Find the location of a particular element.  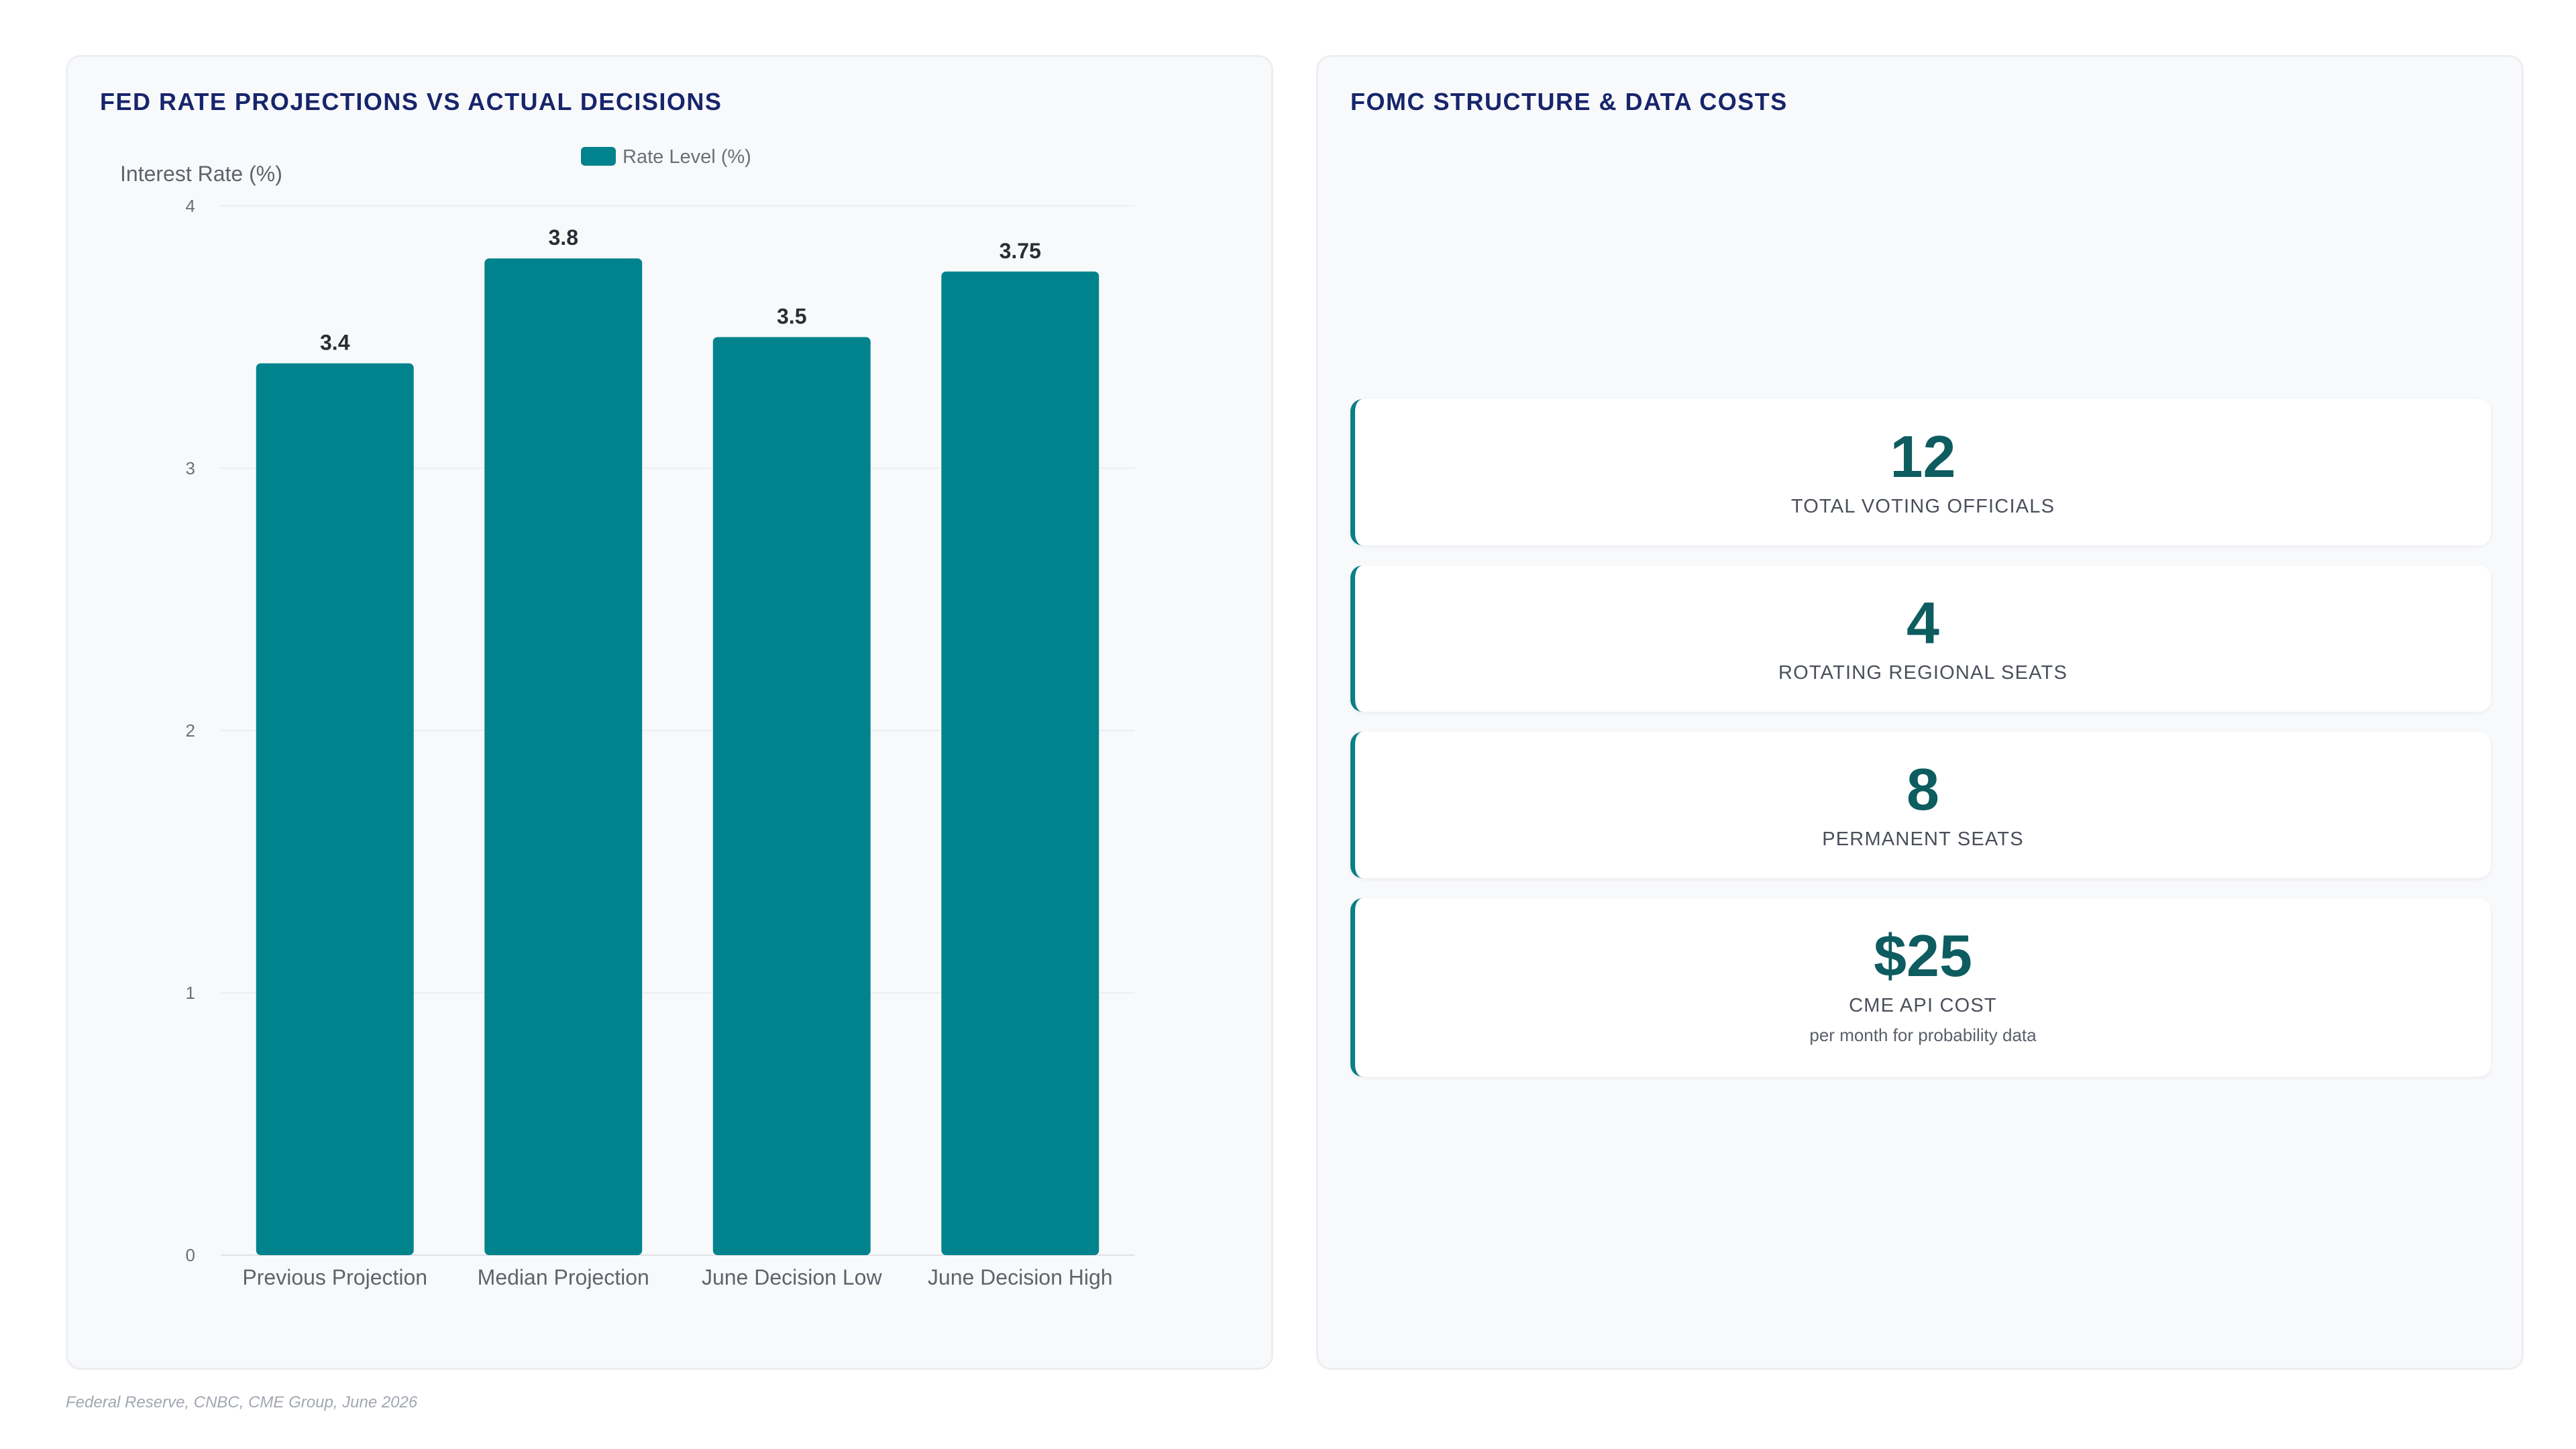

kpi-card-permanent-seats: 8 PERMANENT SEATS is located at coordinates (1920, 805).